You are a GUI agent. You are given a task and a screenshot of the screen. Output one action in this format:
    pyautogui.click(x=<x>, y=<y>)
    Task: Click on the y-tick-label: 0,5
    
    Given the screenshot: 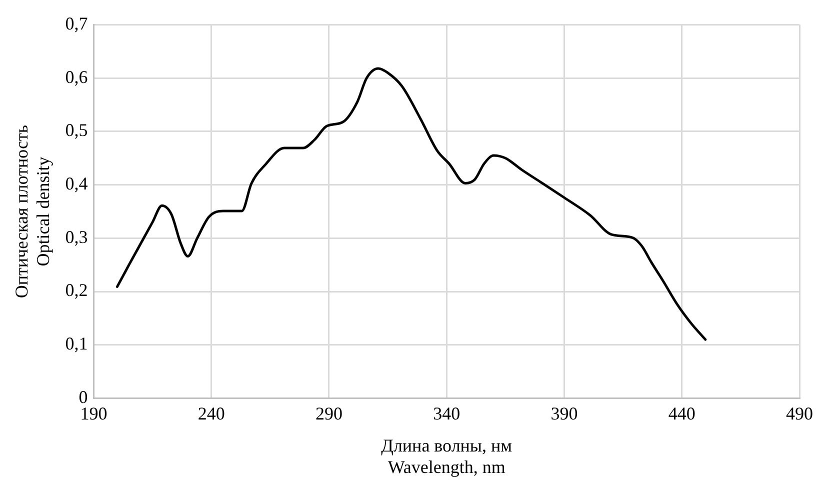 What is the action you would take?
    pyautogui.click(x=76, y=130)
    